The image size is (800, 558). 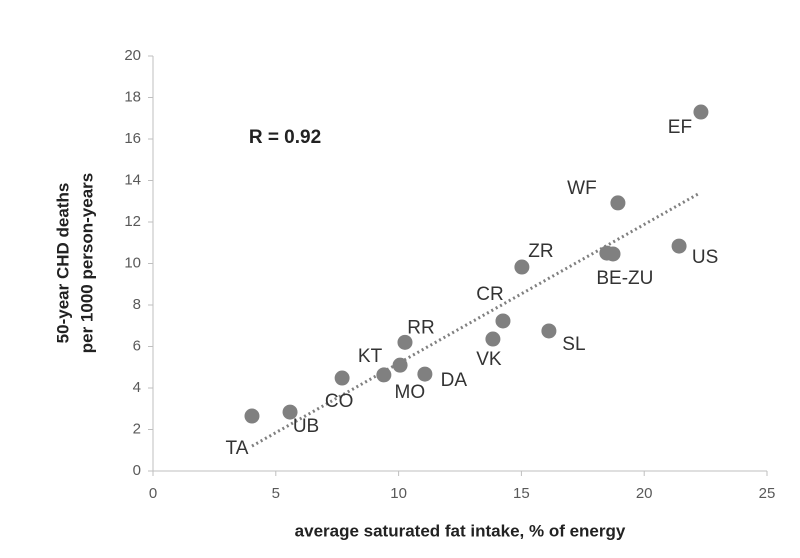 What do you see at coordinates (489, 294) in the screenshot?
I see `point-label: CR` at bounding box center [489, 294].